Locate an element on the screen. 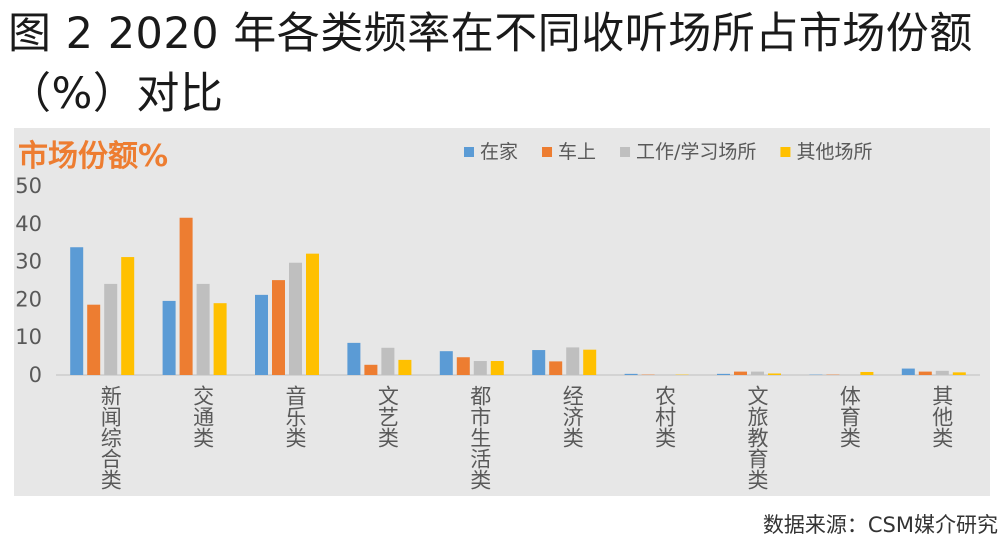  x-tick-label: 经济类 is located at coordinates (572, 416).